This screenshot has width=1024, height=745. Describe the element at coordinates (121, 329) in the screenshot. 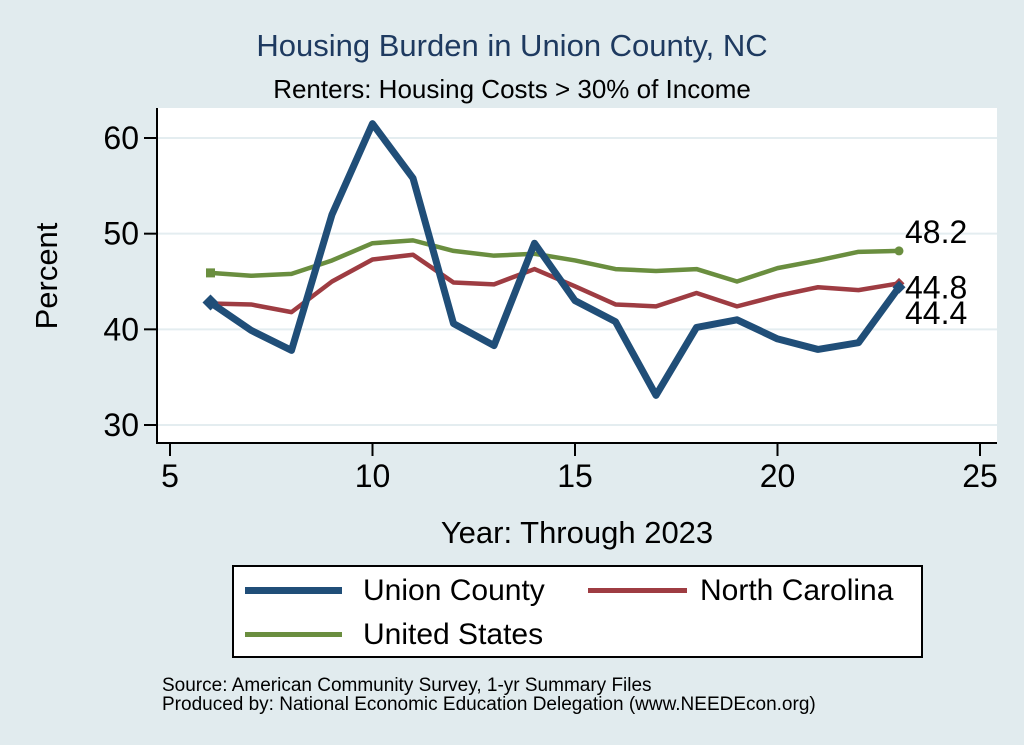

I see `y-tick-label: 40` at that location.